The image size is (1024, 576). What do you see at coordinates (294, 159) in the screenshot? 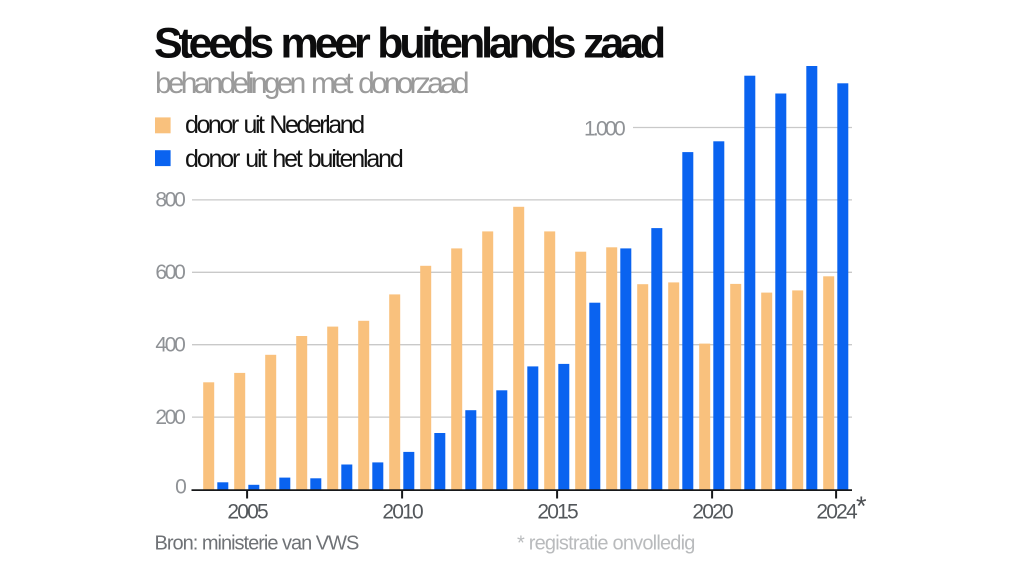
I see `svg-text: donor uit het buitenland` at bounding box center [294, 159].